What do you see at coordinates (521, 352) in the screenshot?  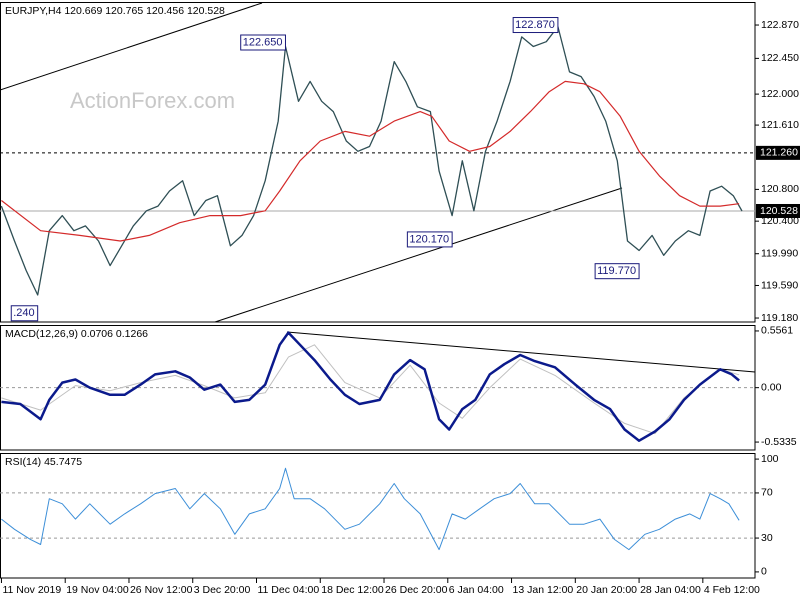 I see `macd-trend-line` at bounding box center [521, 352].